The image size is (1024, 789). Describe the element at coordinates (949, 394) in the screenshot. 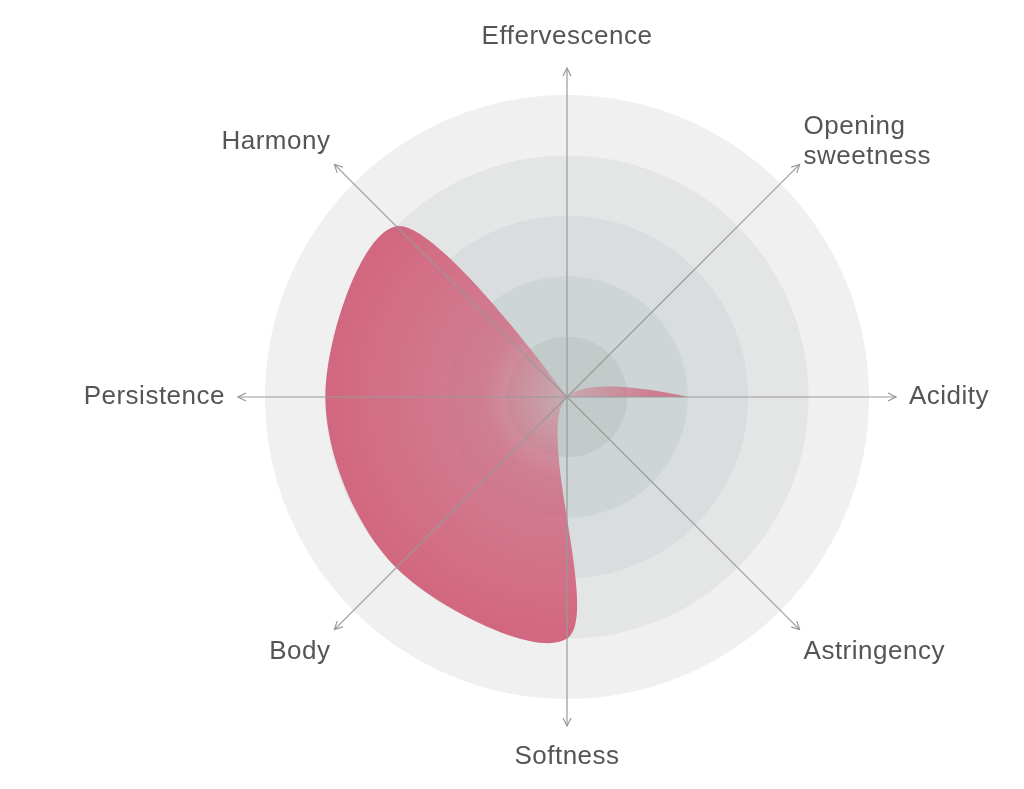

I see `spoke-label: Acidity` at that location.